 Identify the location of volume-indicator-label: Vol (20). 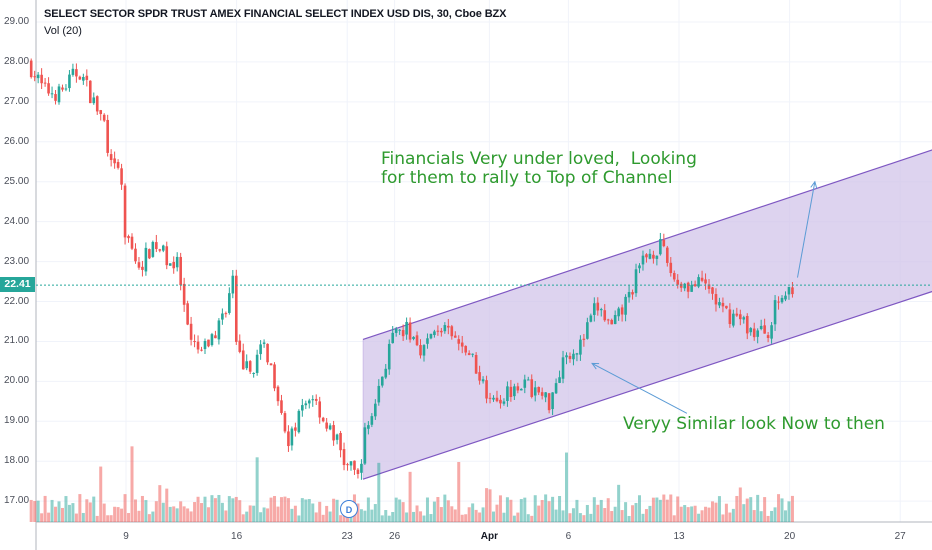
(63, 31).